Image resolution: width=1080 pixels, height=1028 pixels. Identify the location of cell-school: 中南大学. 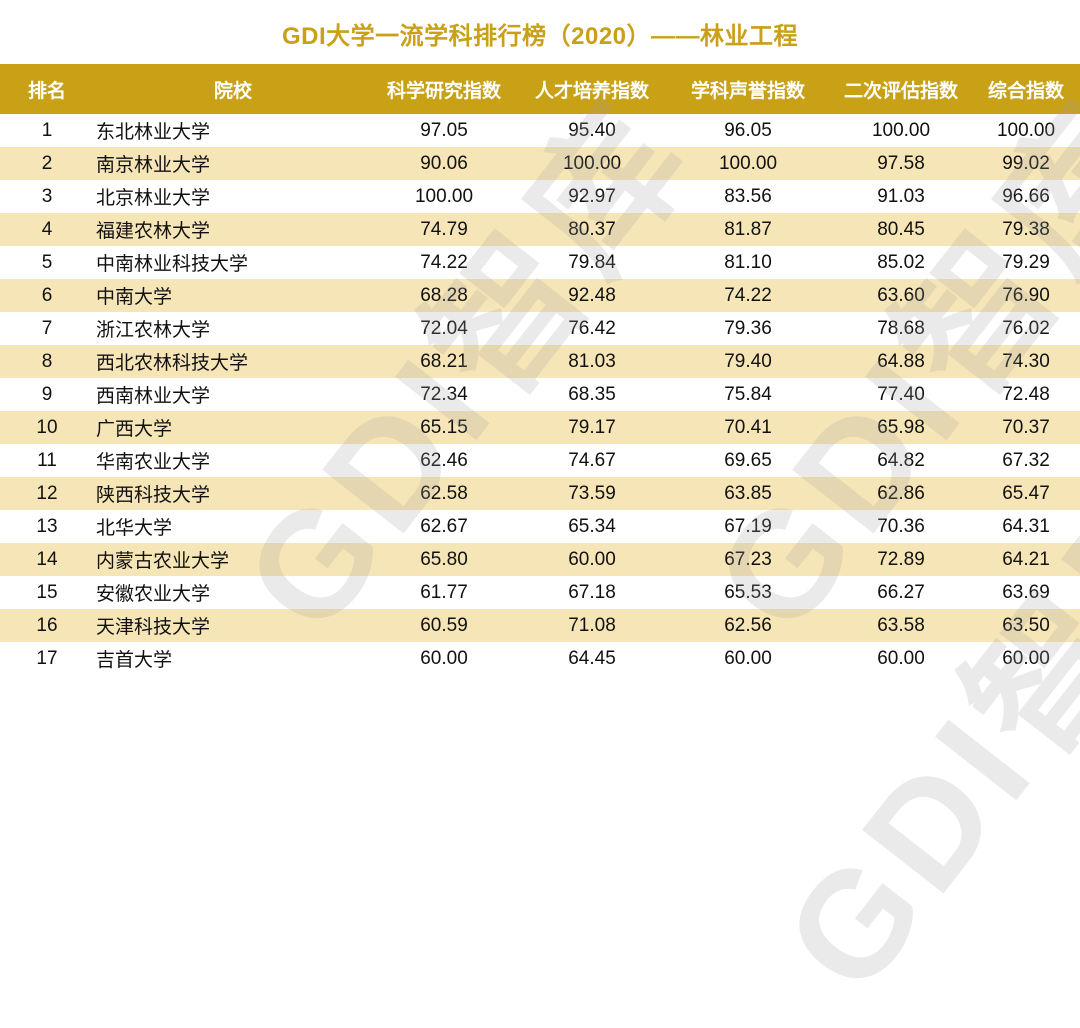
(134, 297).